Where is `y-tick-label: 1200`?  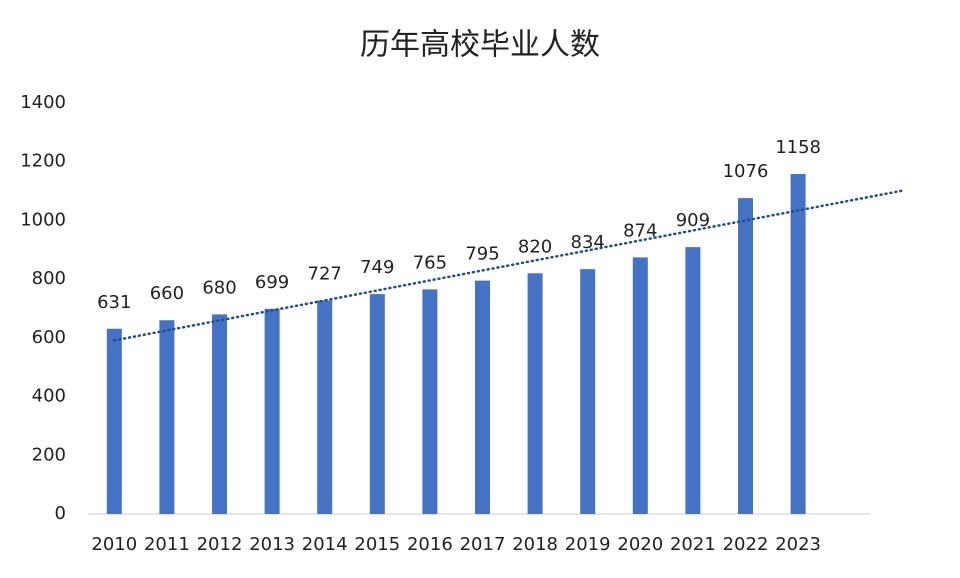
y-tick-label: 1200 is located at coordinates (43, 161).